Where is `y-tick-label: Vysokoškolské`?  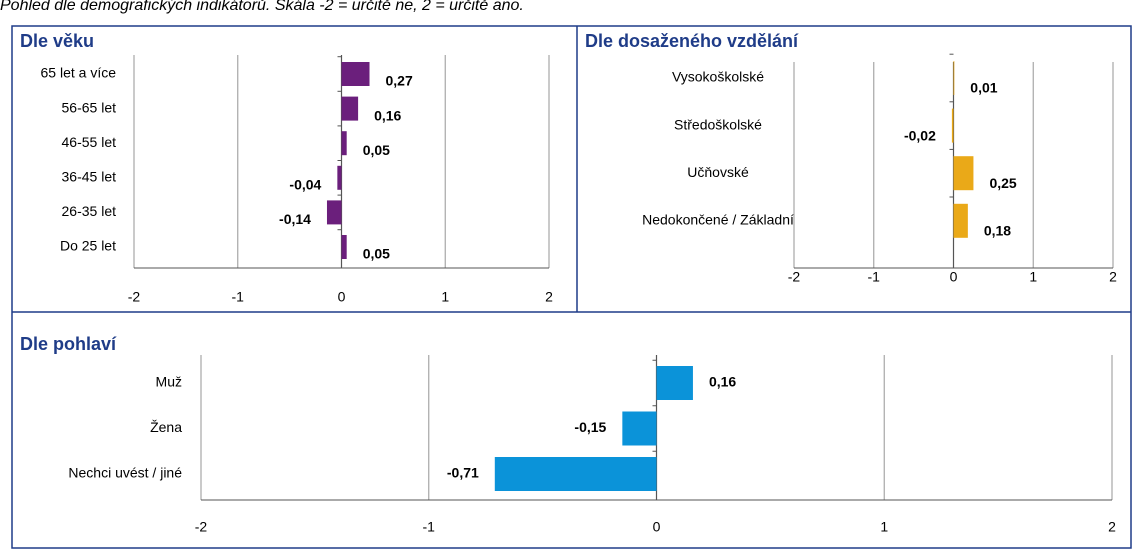 y-tick-label: Vysokoškolské is located at coordinates (718, 77).